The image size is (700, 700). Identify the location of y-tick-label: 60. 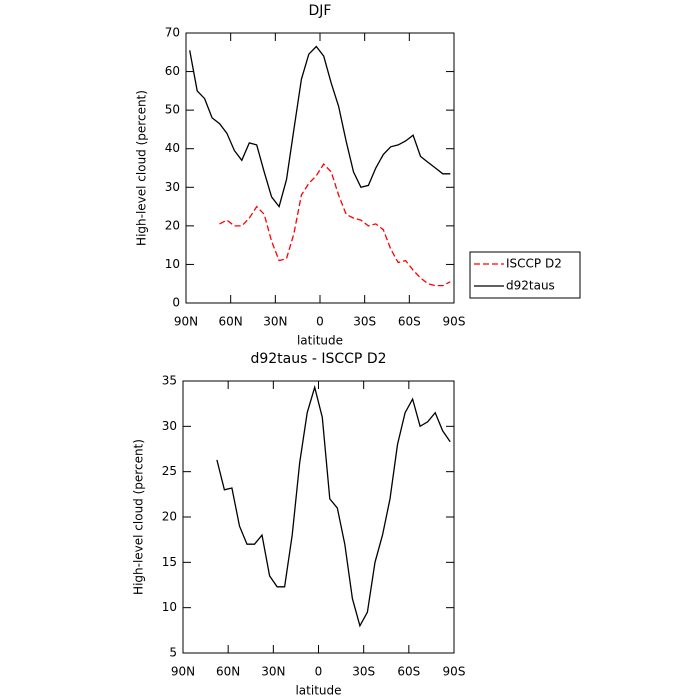
(172, 71).